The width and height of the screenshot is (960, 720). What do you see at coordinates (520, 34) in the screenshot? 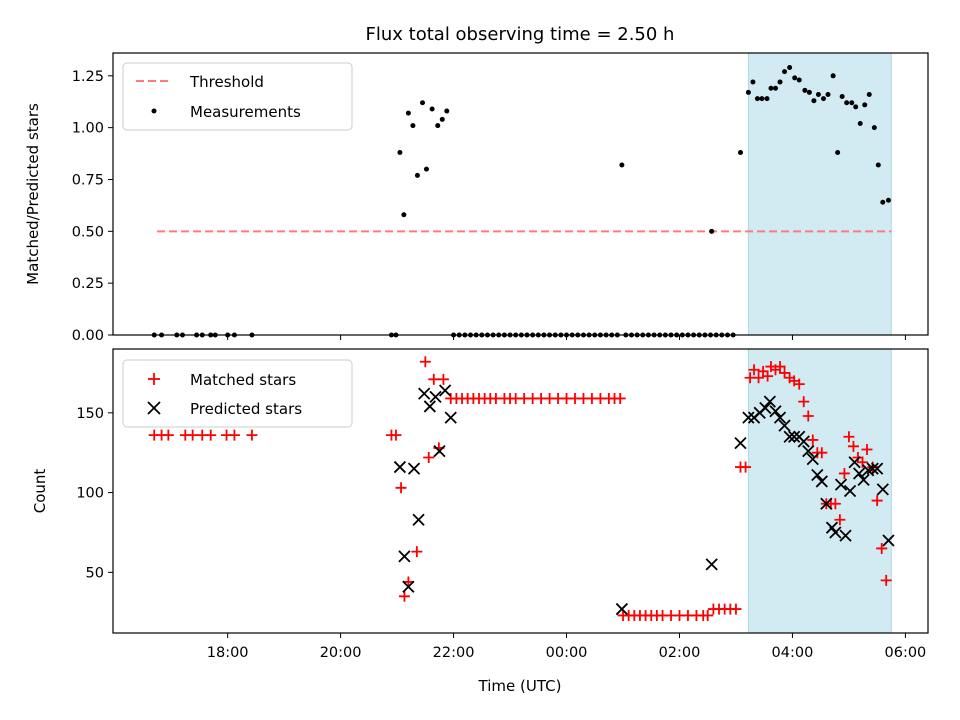
I see `chart-title: Flux total observing time = 2.50 h` at bounding box center [520, 34].